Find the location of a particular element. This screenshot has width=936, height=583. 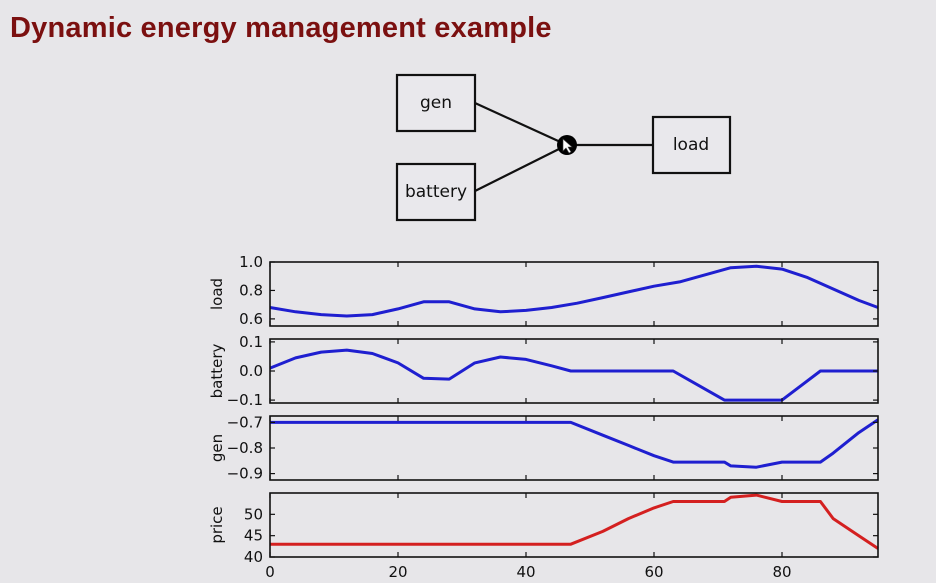

battery-ytick-label: 0.0 is located at coordinates (251, 371).